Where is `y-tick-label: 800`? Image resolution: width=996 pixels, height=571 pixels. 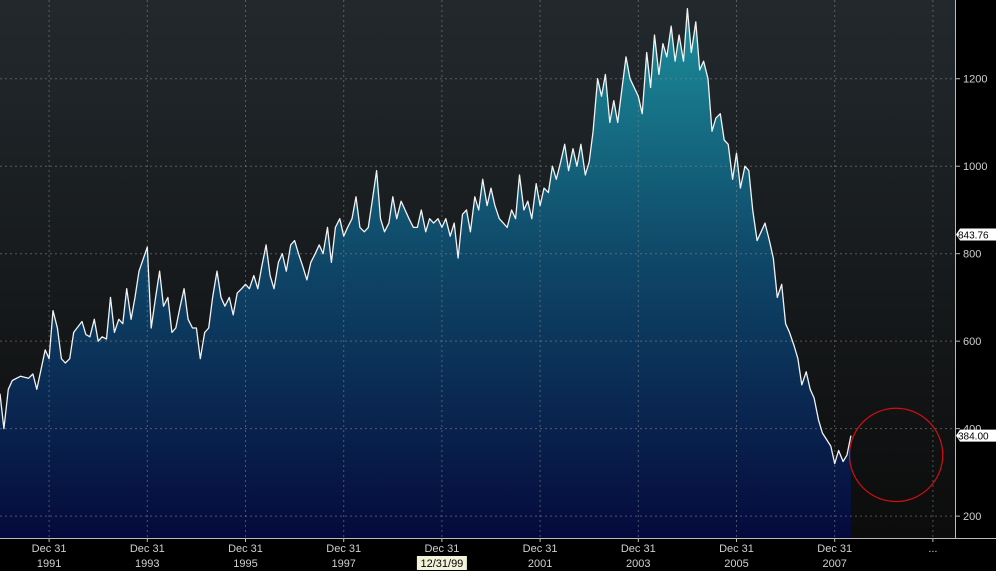 y-tick-label: 800 is located at coordinates (972, 255).